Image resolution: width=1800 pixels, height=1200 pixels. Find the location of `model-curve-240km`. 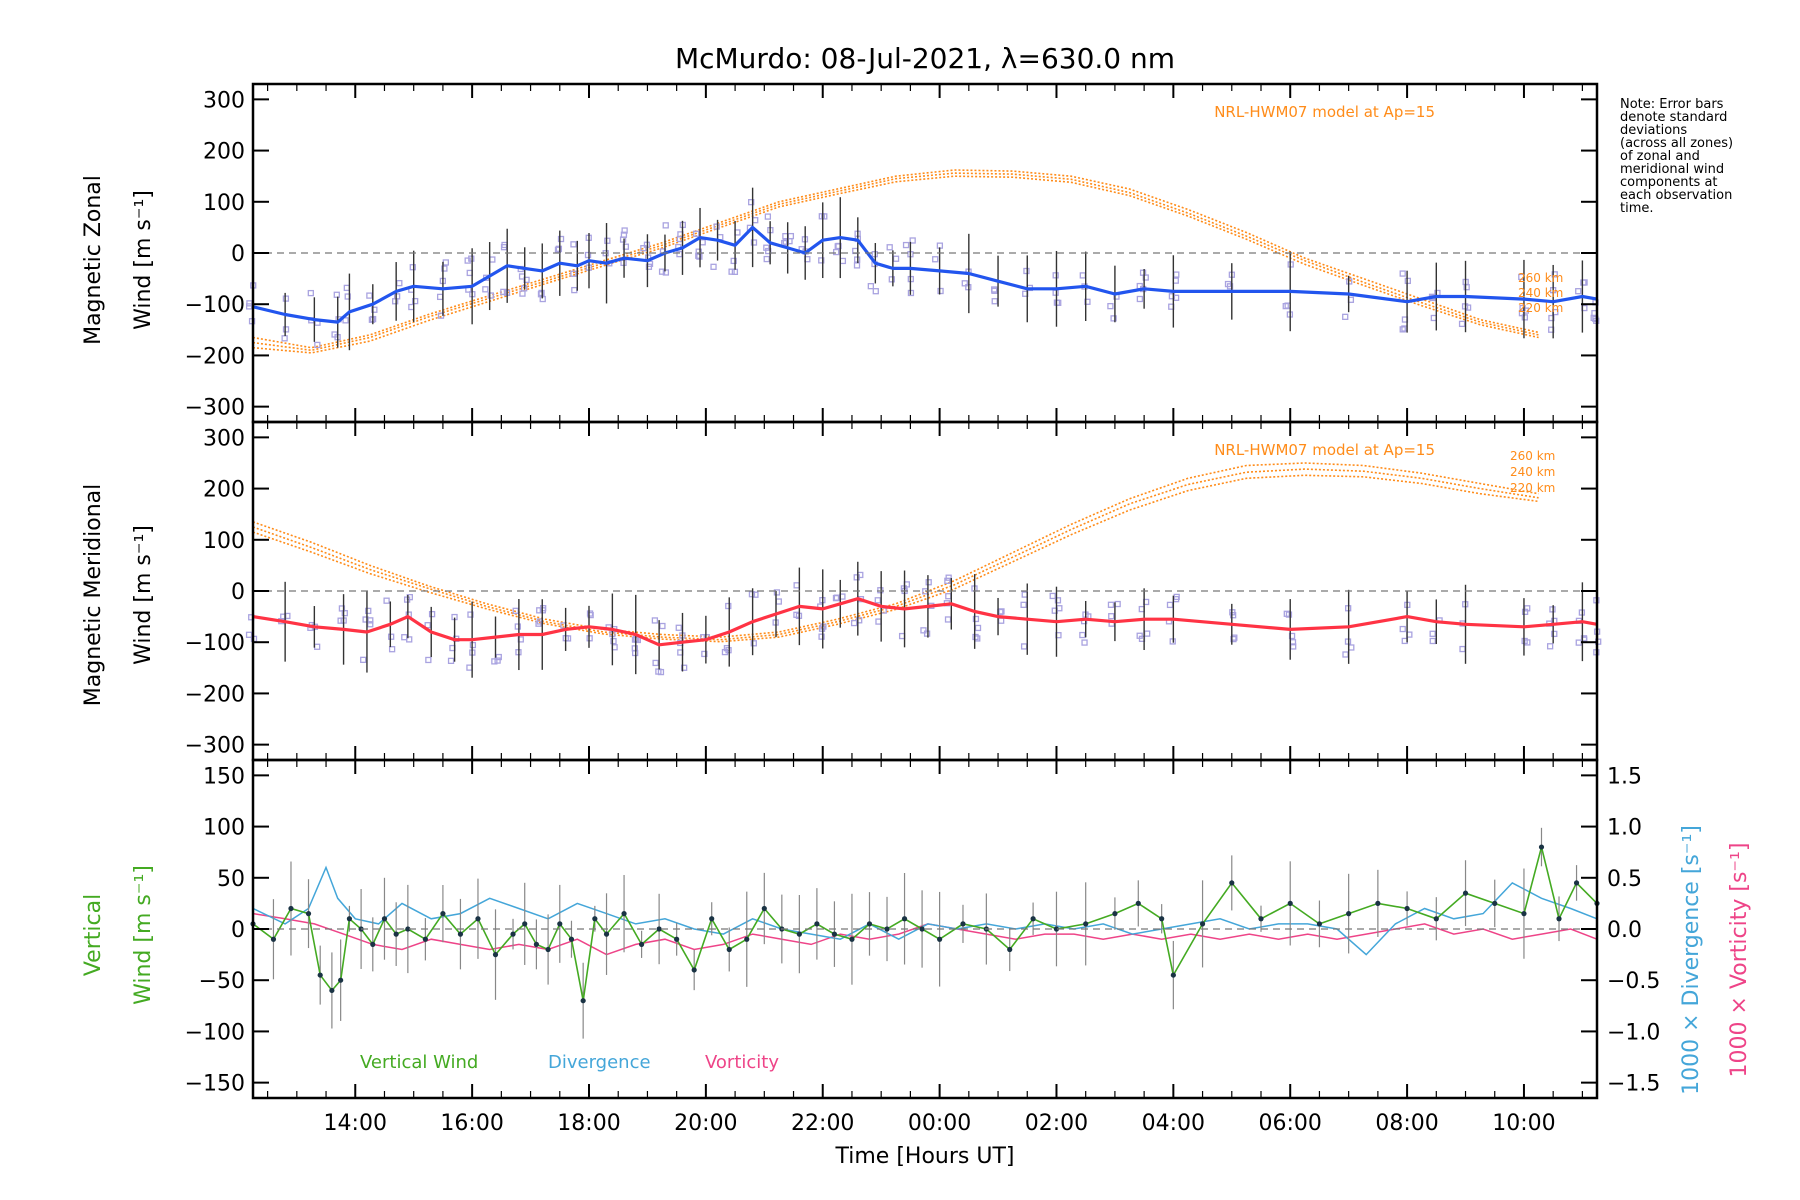

model-curve-240km is located at coordinates (895, 554).